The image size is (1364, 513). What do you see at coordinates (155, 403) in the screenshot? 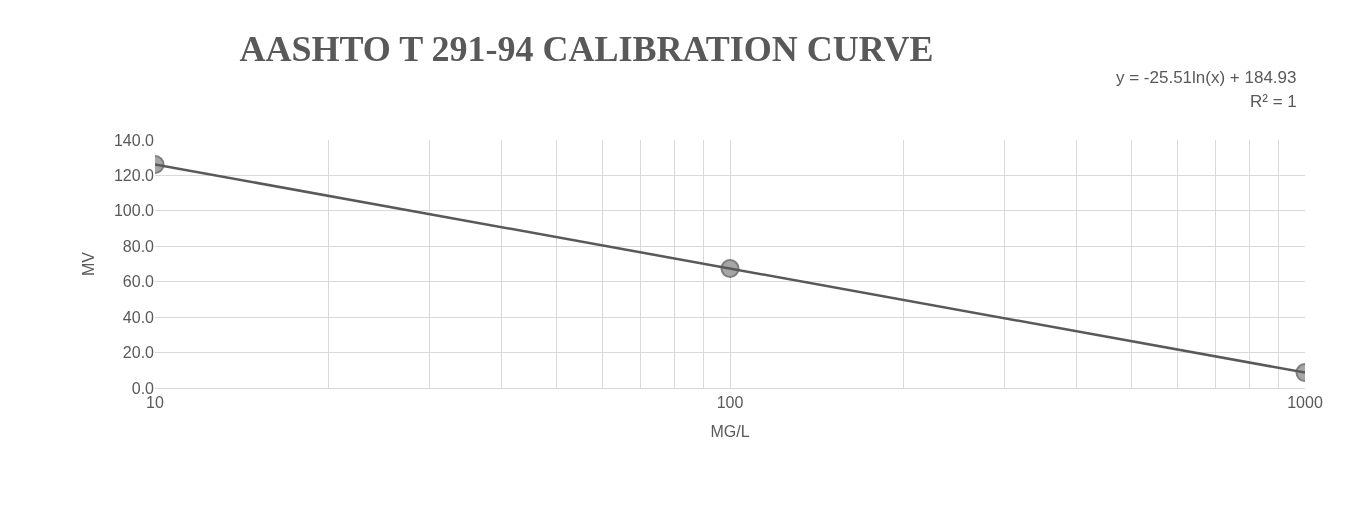
I see `x-tick-label: 10` at bounding box center [155, 403].